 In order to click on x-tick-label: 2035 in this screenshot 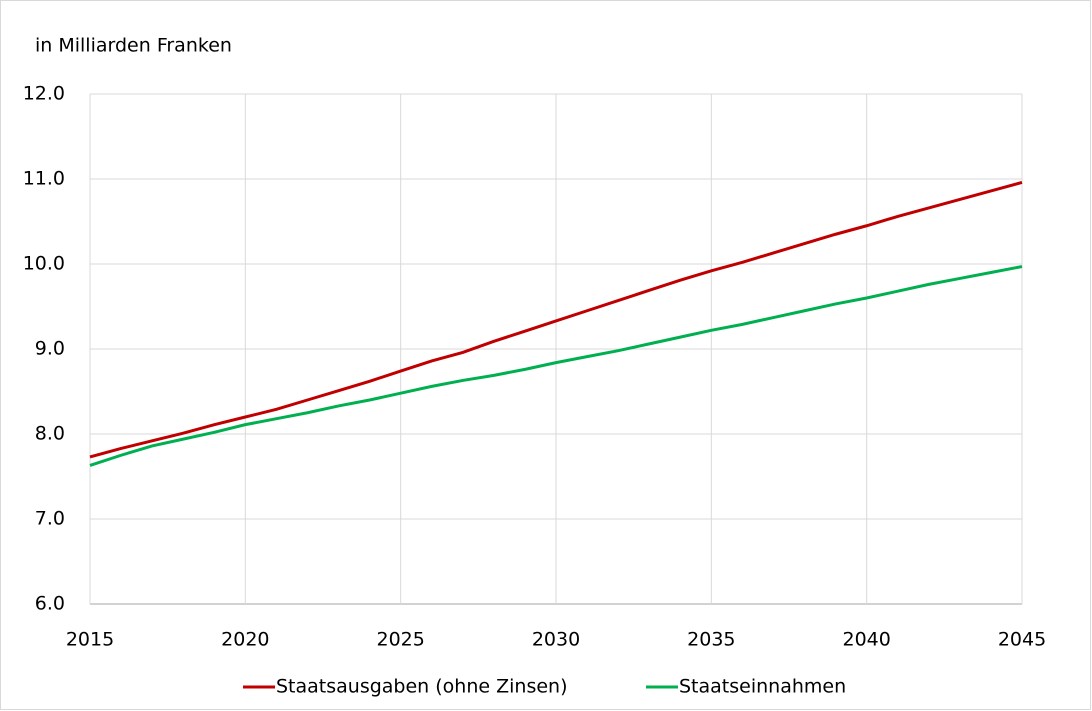, I will do `click(711, 640)`.